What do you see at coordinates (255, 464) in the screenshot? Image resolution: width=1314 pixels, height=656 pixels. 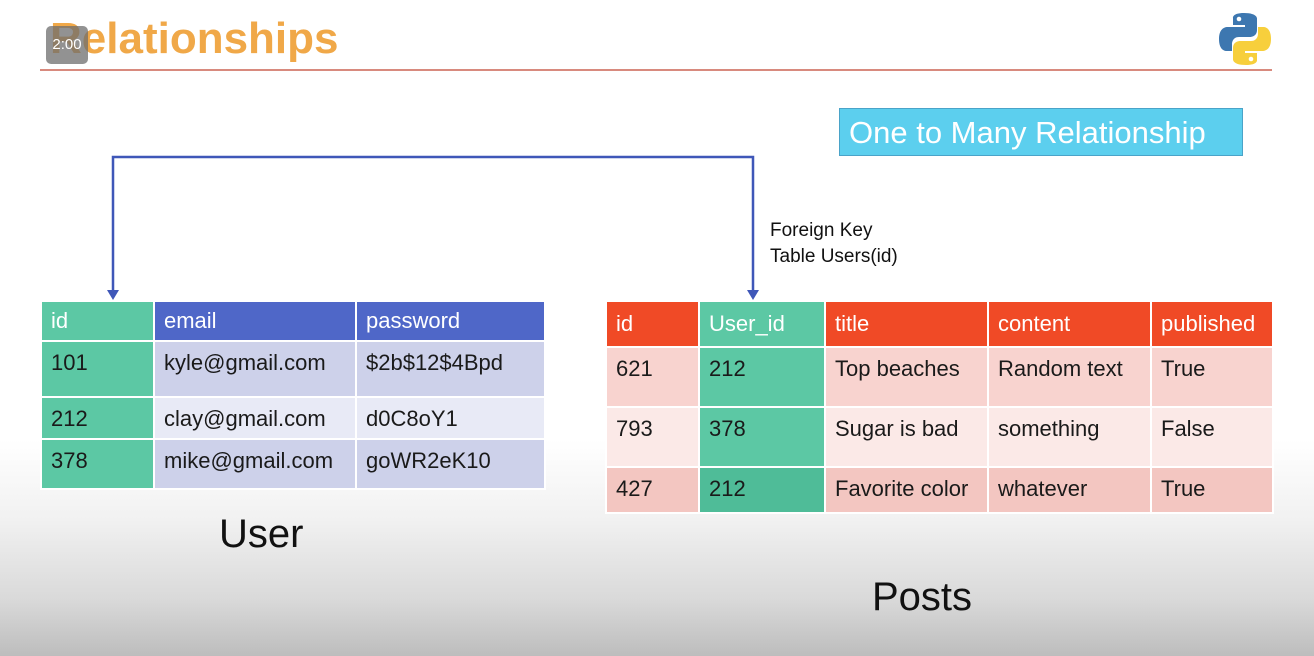 I see `table-cell: mike@gmail.com` at bounding box center [255, 464].